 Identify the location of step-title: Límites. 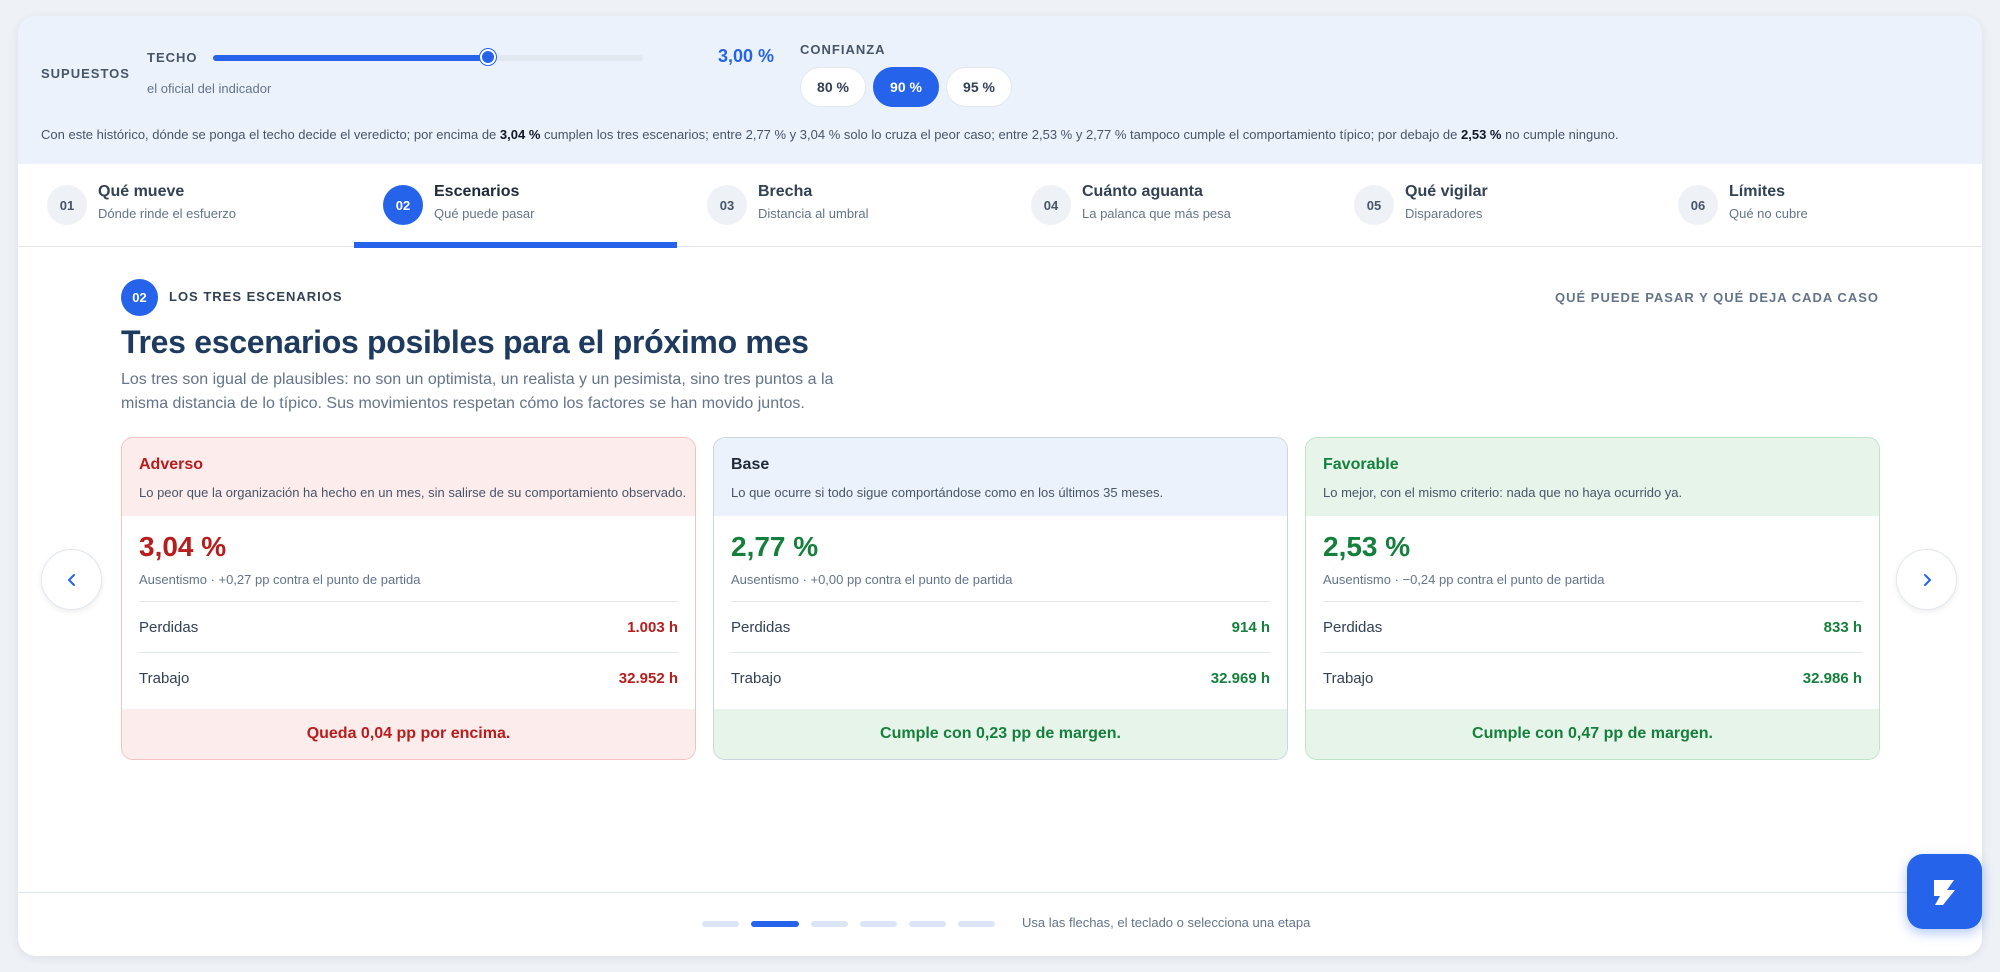
(1757, 191).